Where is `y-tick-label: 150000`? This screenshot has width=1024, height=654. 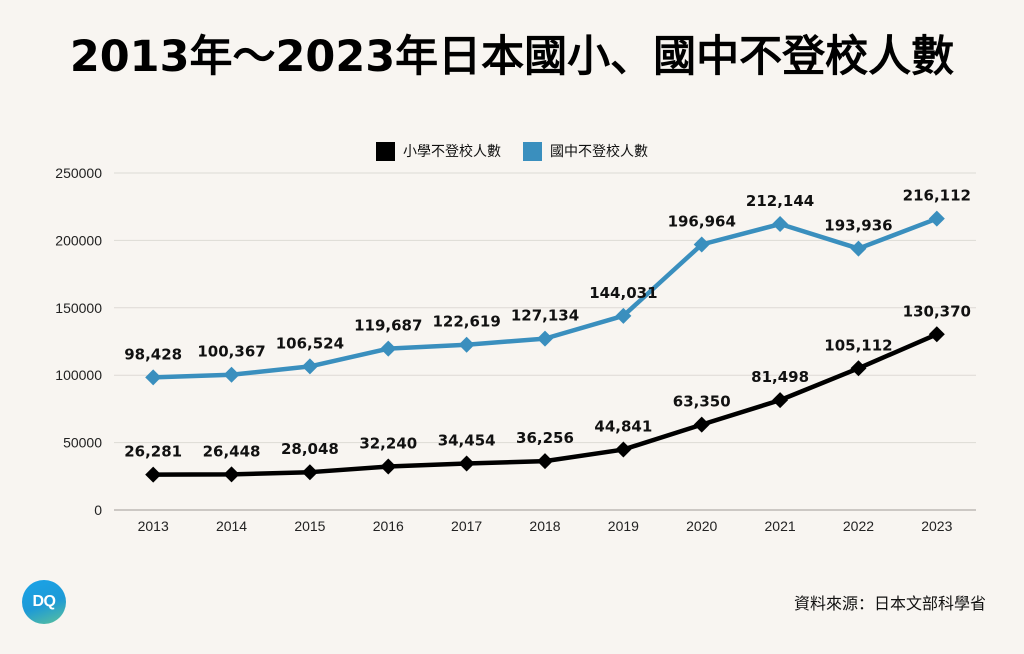
y-tick-label: 150000 is located at coordinates (78, 308).